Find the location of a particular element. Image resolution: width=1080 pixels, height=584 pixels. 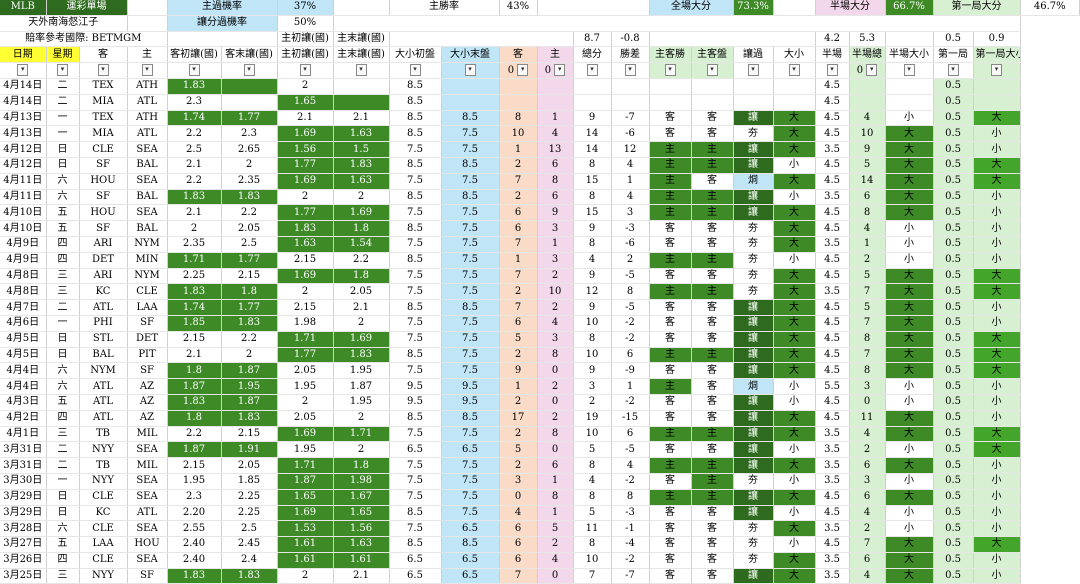

half-total-cell: 10 is located at coordinates (867, 134).